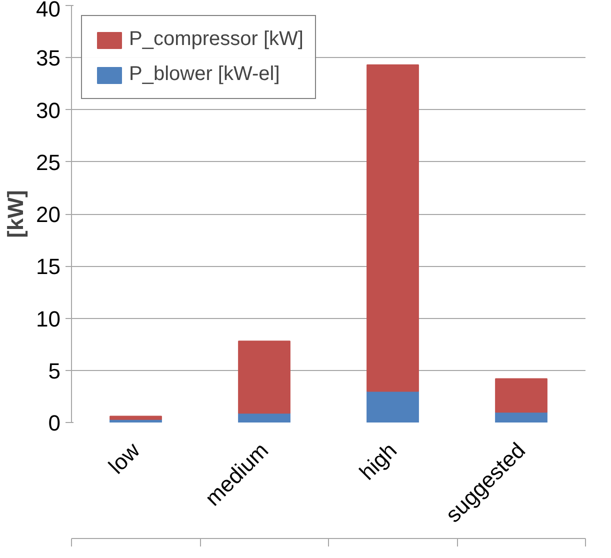  What do you see at coordinates (48, 58) in the screenshot?
I see `y-tick-label: 35` at bounding box center [48, 58].